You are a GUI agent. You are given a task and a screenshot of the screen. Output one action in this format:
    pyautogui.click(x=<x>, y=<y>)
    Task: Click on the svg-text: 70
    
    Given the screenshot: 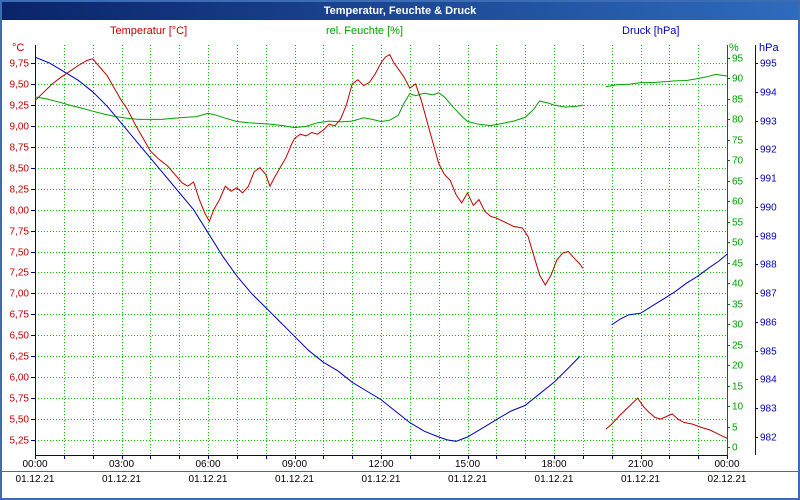 What is the action you would take?
    pyautogui.click(x=738, y=161)
    